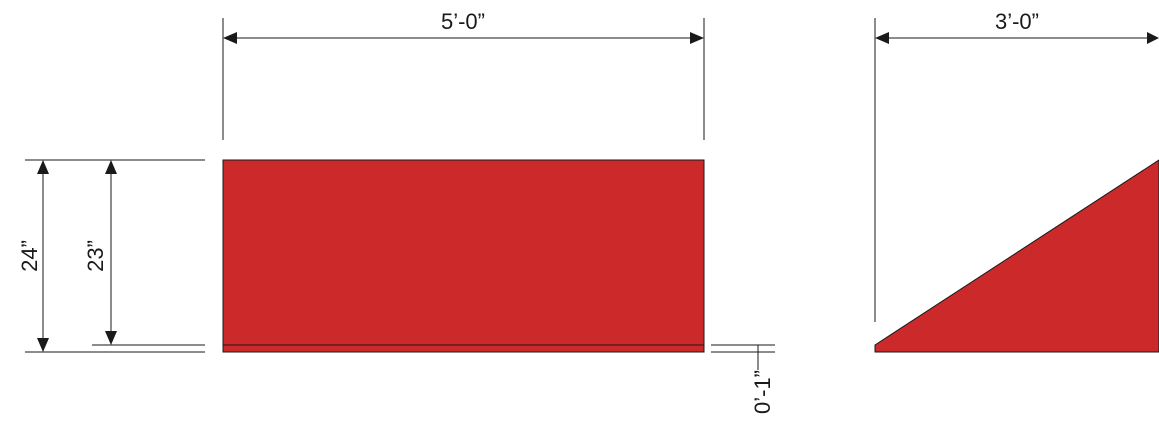 This screenshot has height=423, width=1159. Describe the element at coordinates (43, 345) in the screenshot. I see `outer-height-arrow-bottom` at that location.